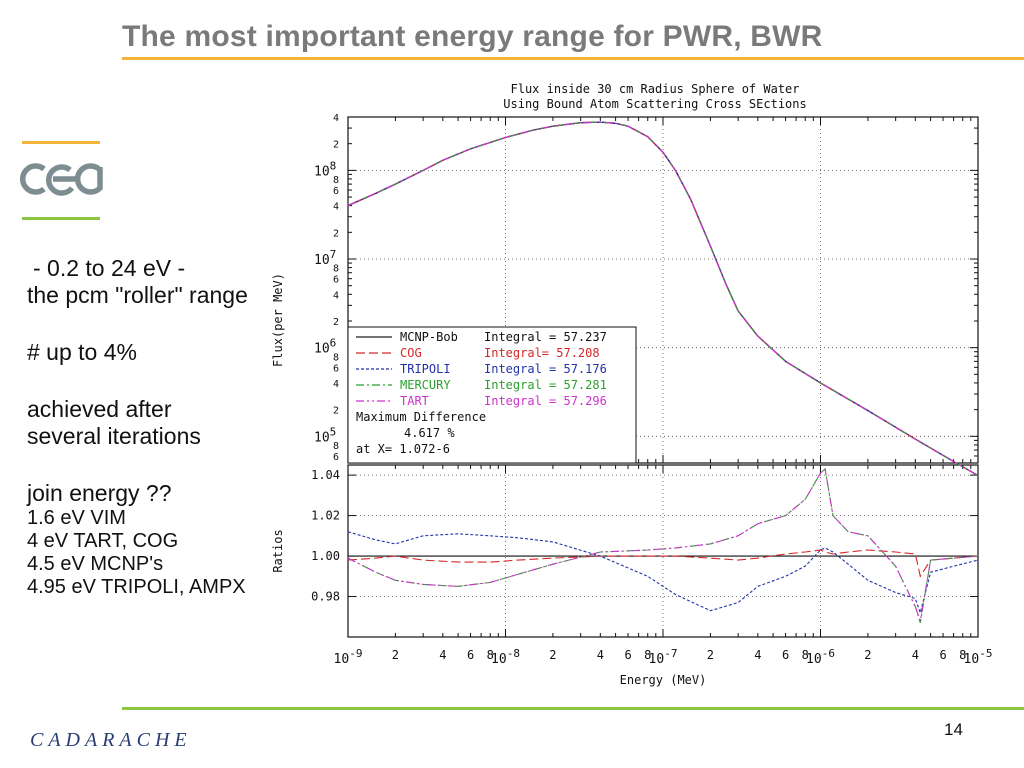 The width and height of the screenshot is (1024, 768). I want to click on legend-box, so click(492, 395).